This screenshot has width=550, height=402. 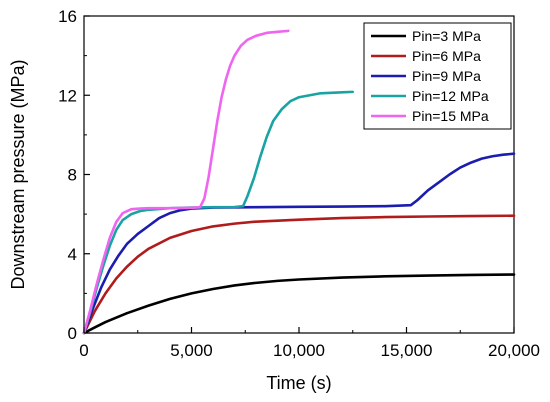 I want to click on legend-label-1: Pin=3 MPa, so click(x=446, y=36).